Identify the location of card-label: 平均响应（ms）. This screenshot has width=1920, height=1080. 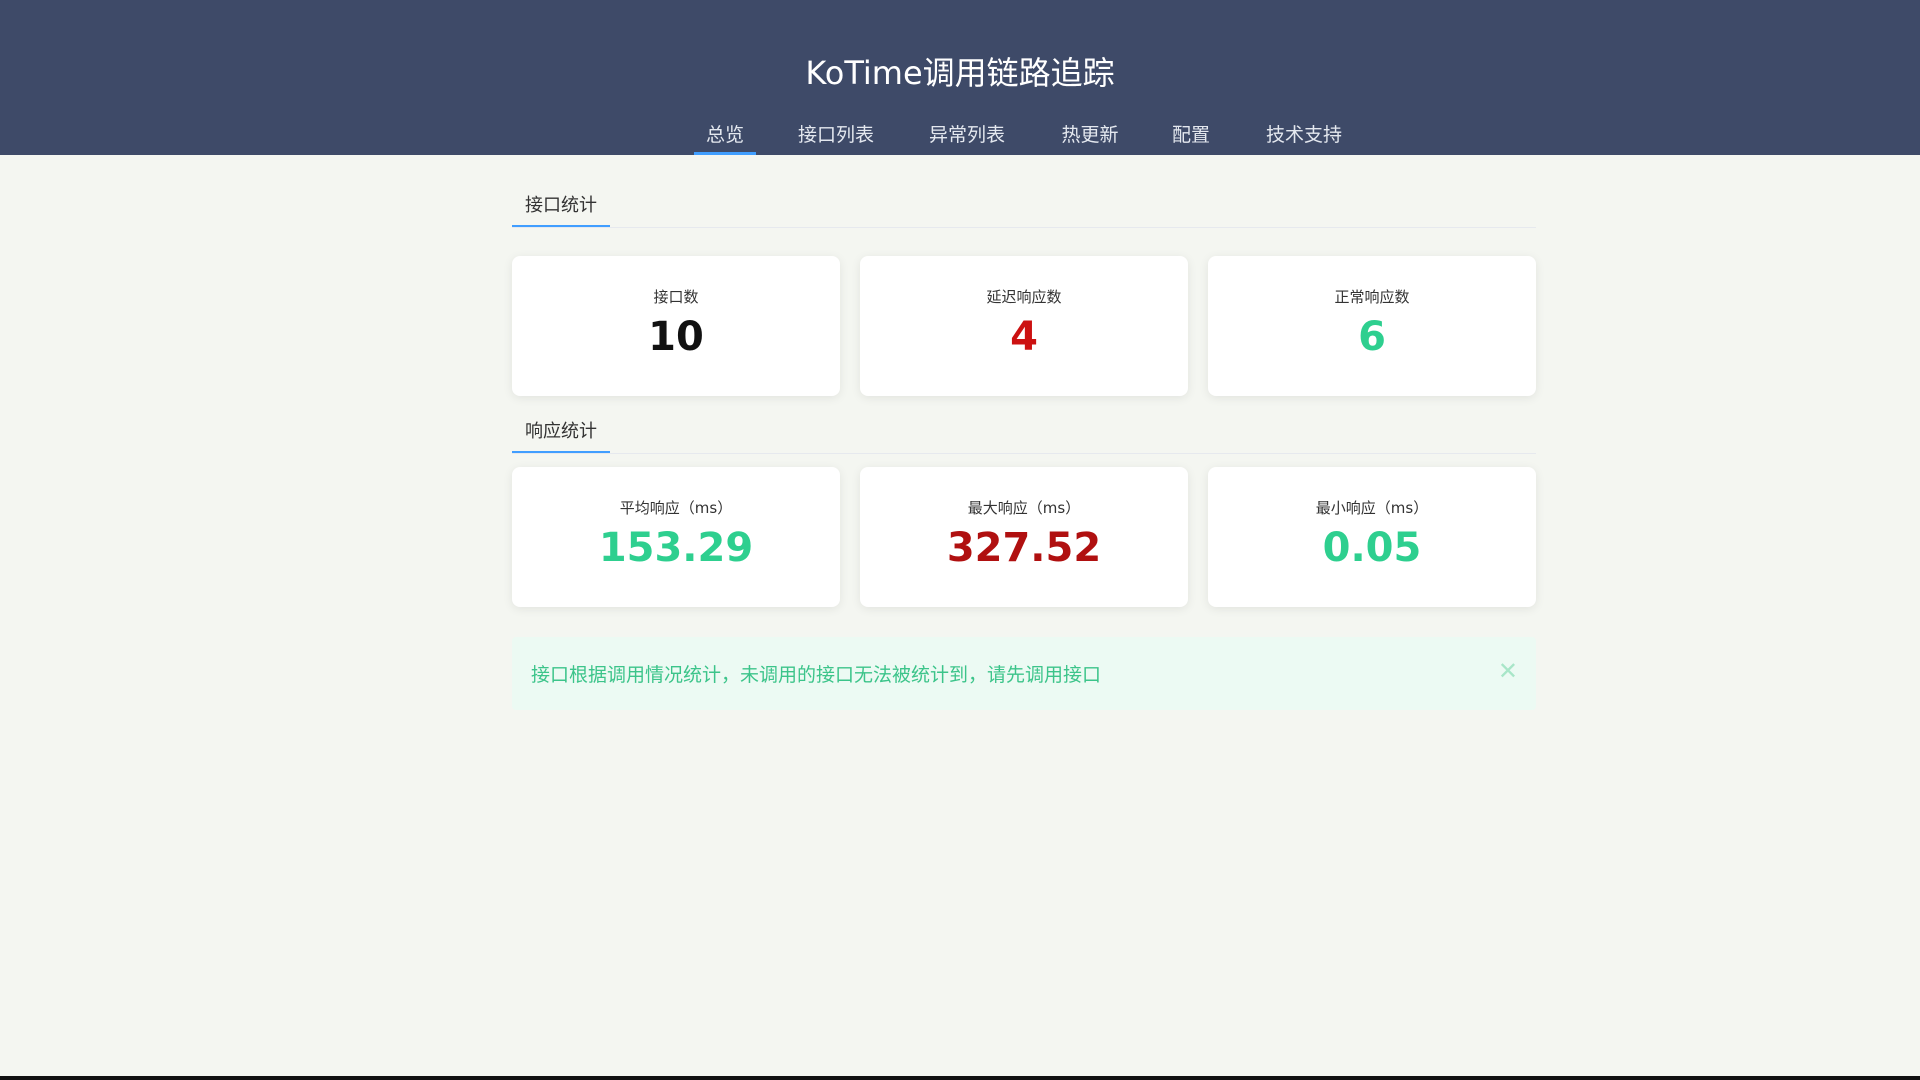
(676, 508).